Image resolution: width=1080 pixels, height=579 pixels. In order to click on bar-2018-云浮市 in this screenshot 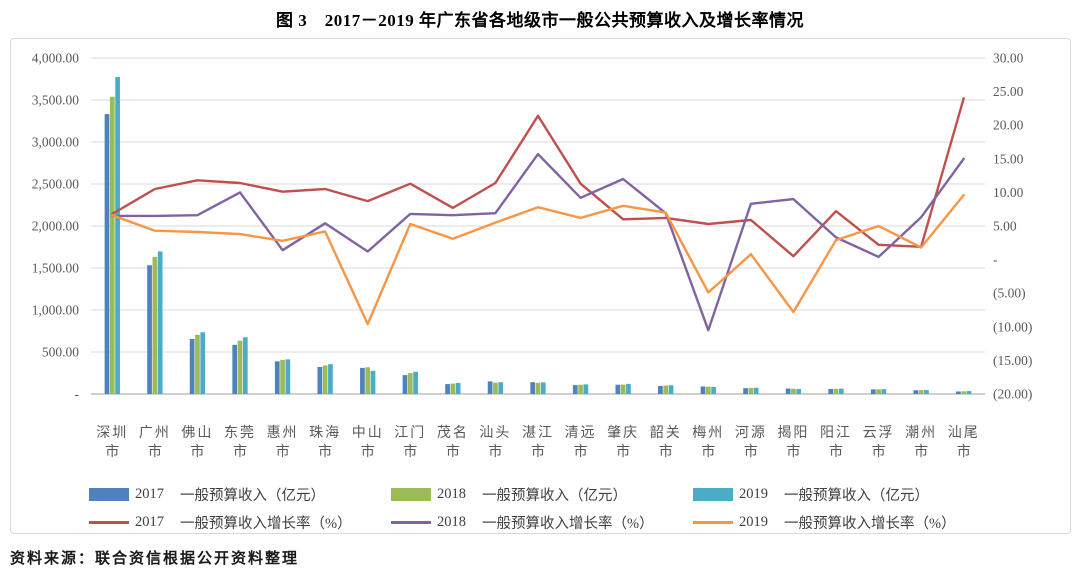, I will do `click(878, 391)`.